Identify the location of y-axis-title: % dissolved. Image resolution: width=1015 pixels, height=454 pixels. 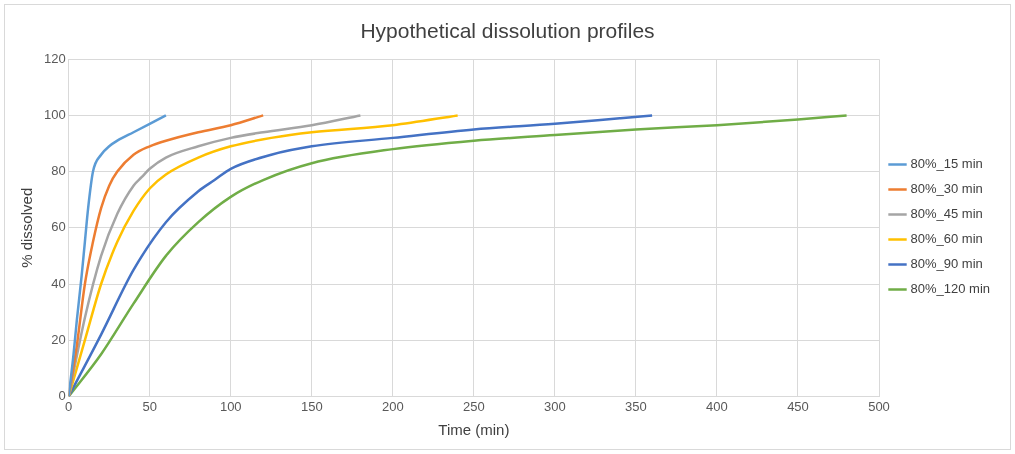
(27, 227).